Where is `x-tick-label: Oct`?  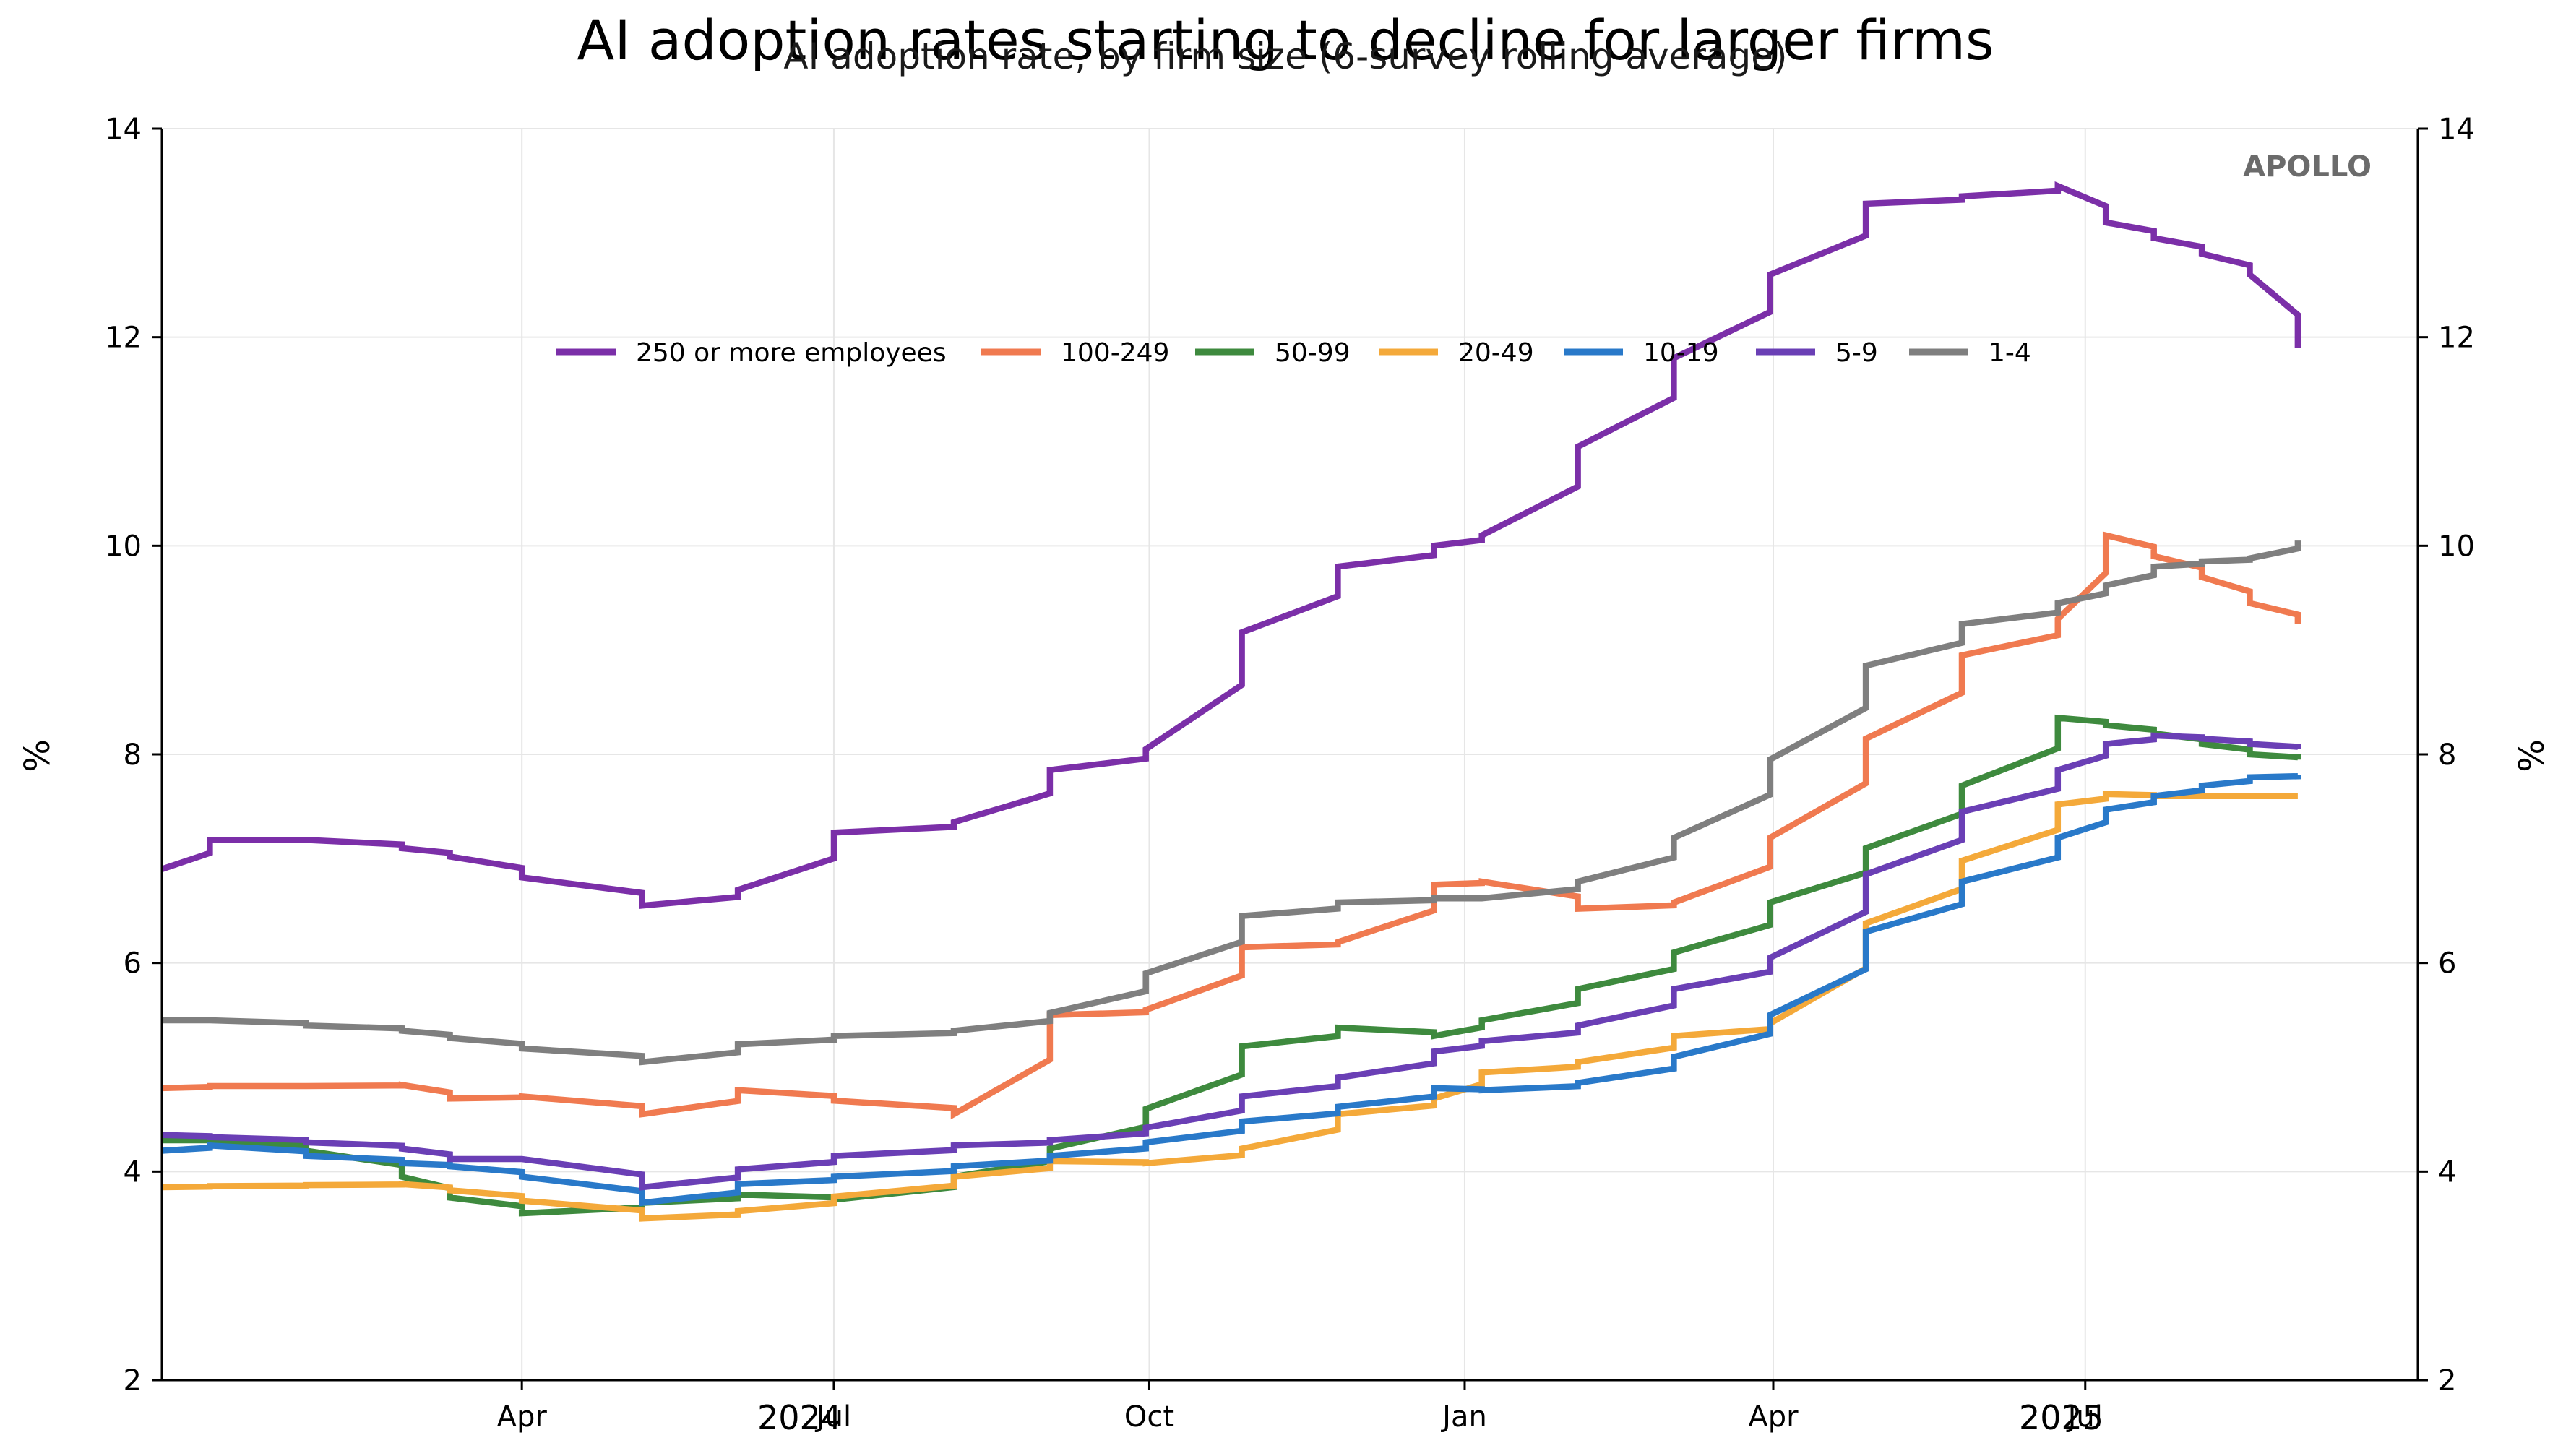 x-tick-label: Oct is located at coordinates (1149, 1417).